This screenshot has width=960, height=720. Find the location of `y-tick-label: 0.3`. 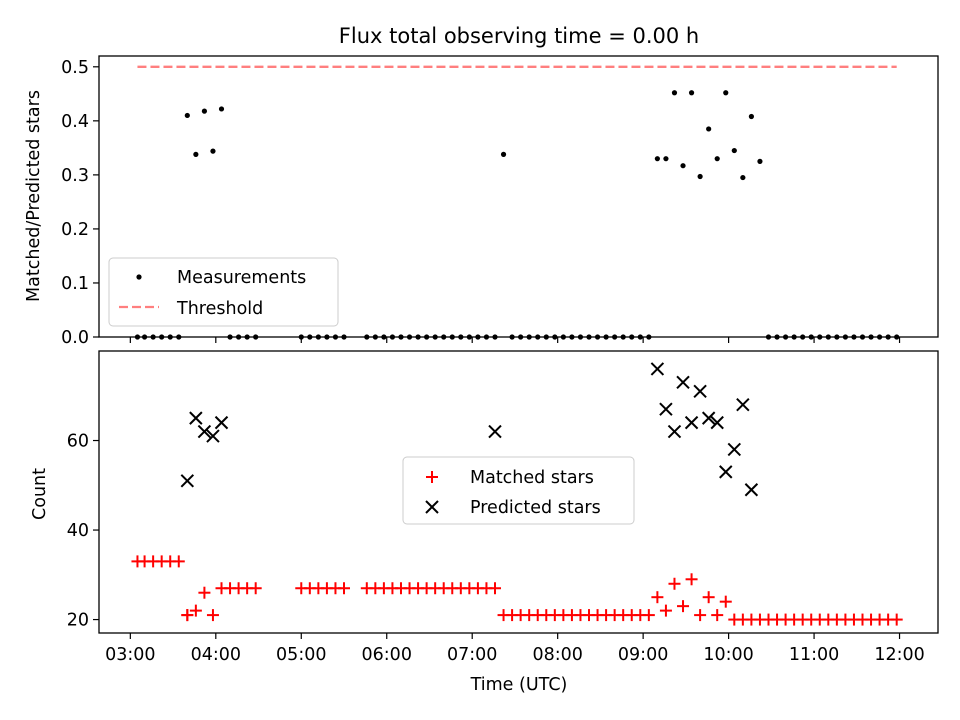

y-tick-label: 0.3 is located at coordinates (75, 176).